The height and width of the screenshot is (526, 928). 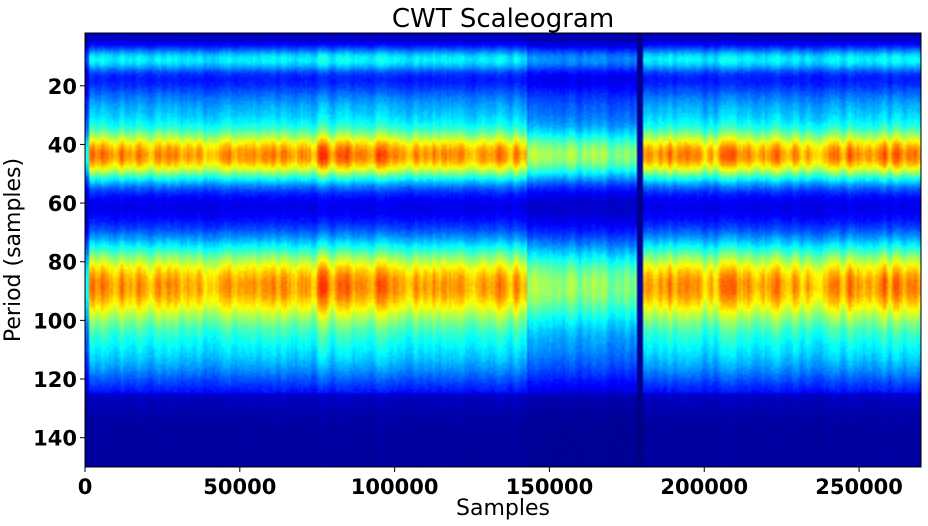 What do you see at coordinates (62, 204) in the screenshot?
I see `y-tick-label: 60` at bounding box center [62, 204].